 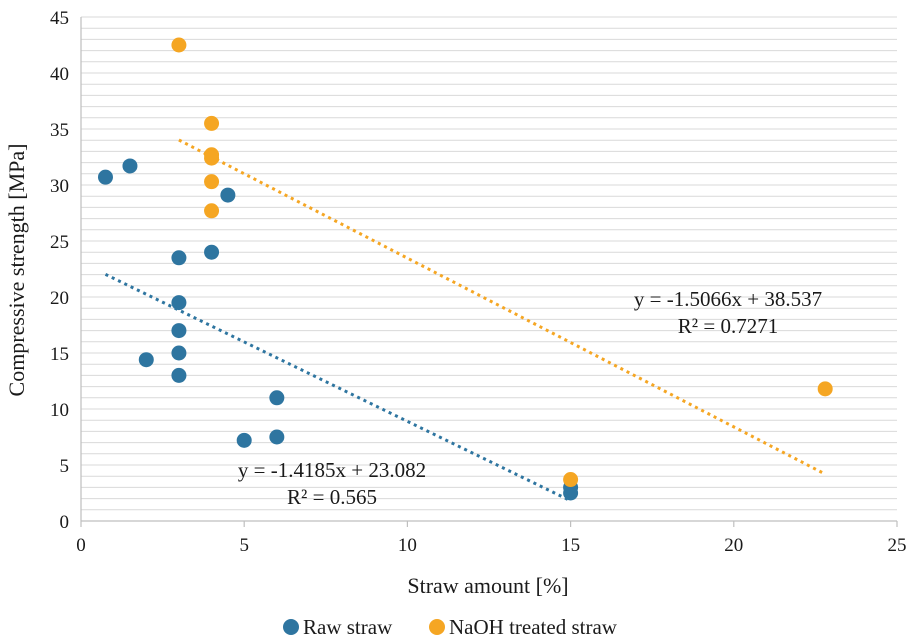 I want to click on y-tick-label: 15, so click(x=59, y=354).